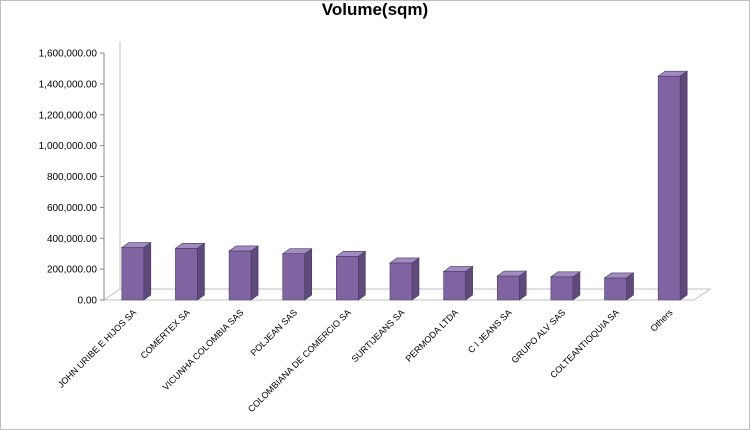  What do you see at coordinates (490, 331) in the screenshot?
I see `x-tick-label: C I JEANS SA` at bounding box center [490, 331].